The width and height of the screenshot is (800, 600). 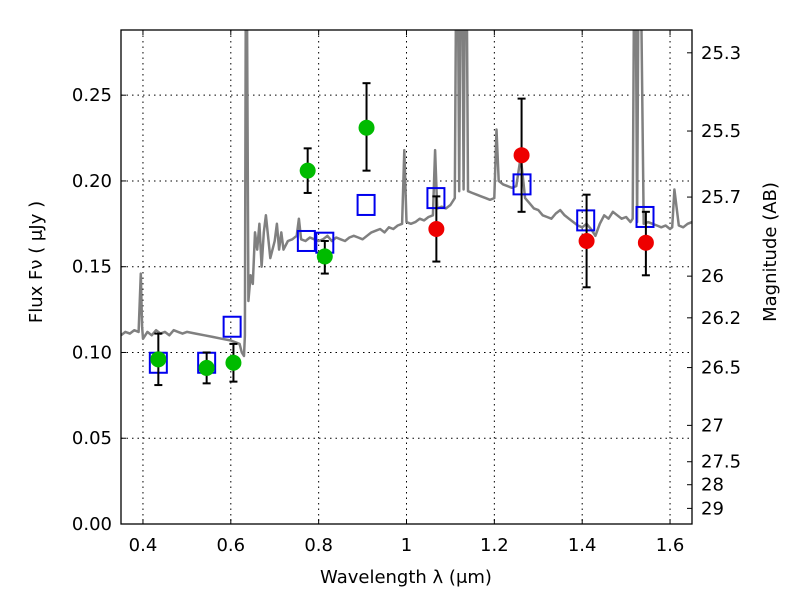 I want to click on x-tick-label: 0.6, so click(x=230, y=545).